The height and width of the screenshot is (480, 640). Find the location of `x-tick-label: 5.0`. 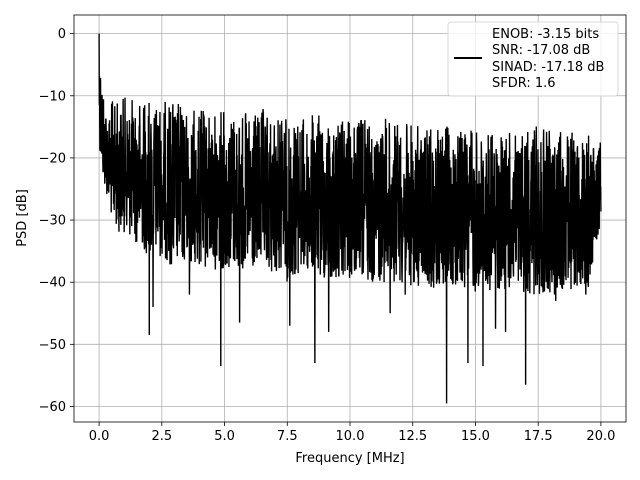

x-tick-label: 5.0 is located at coordinates (224, 436).